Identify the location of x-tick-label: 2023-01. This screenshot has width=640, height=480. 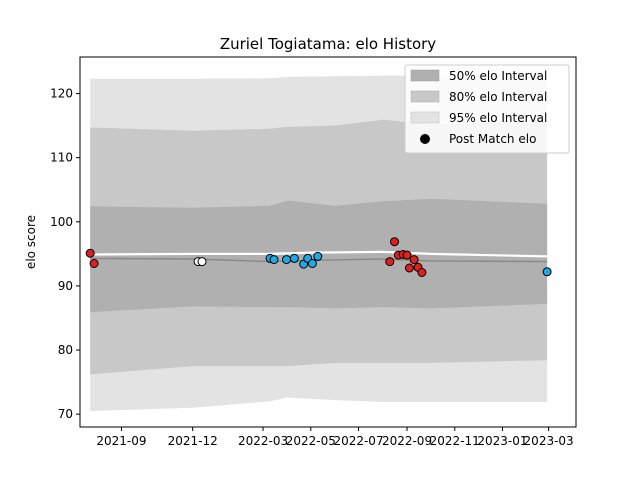
(502, 441).